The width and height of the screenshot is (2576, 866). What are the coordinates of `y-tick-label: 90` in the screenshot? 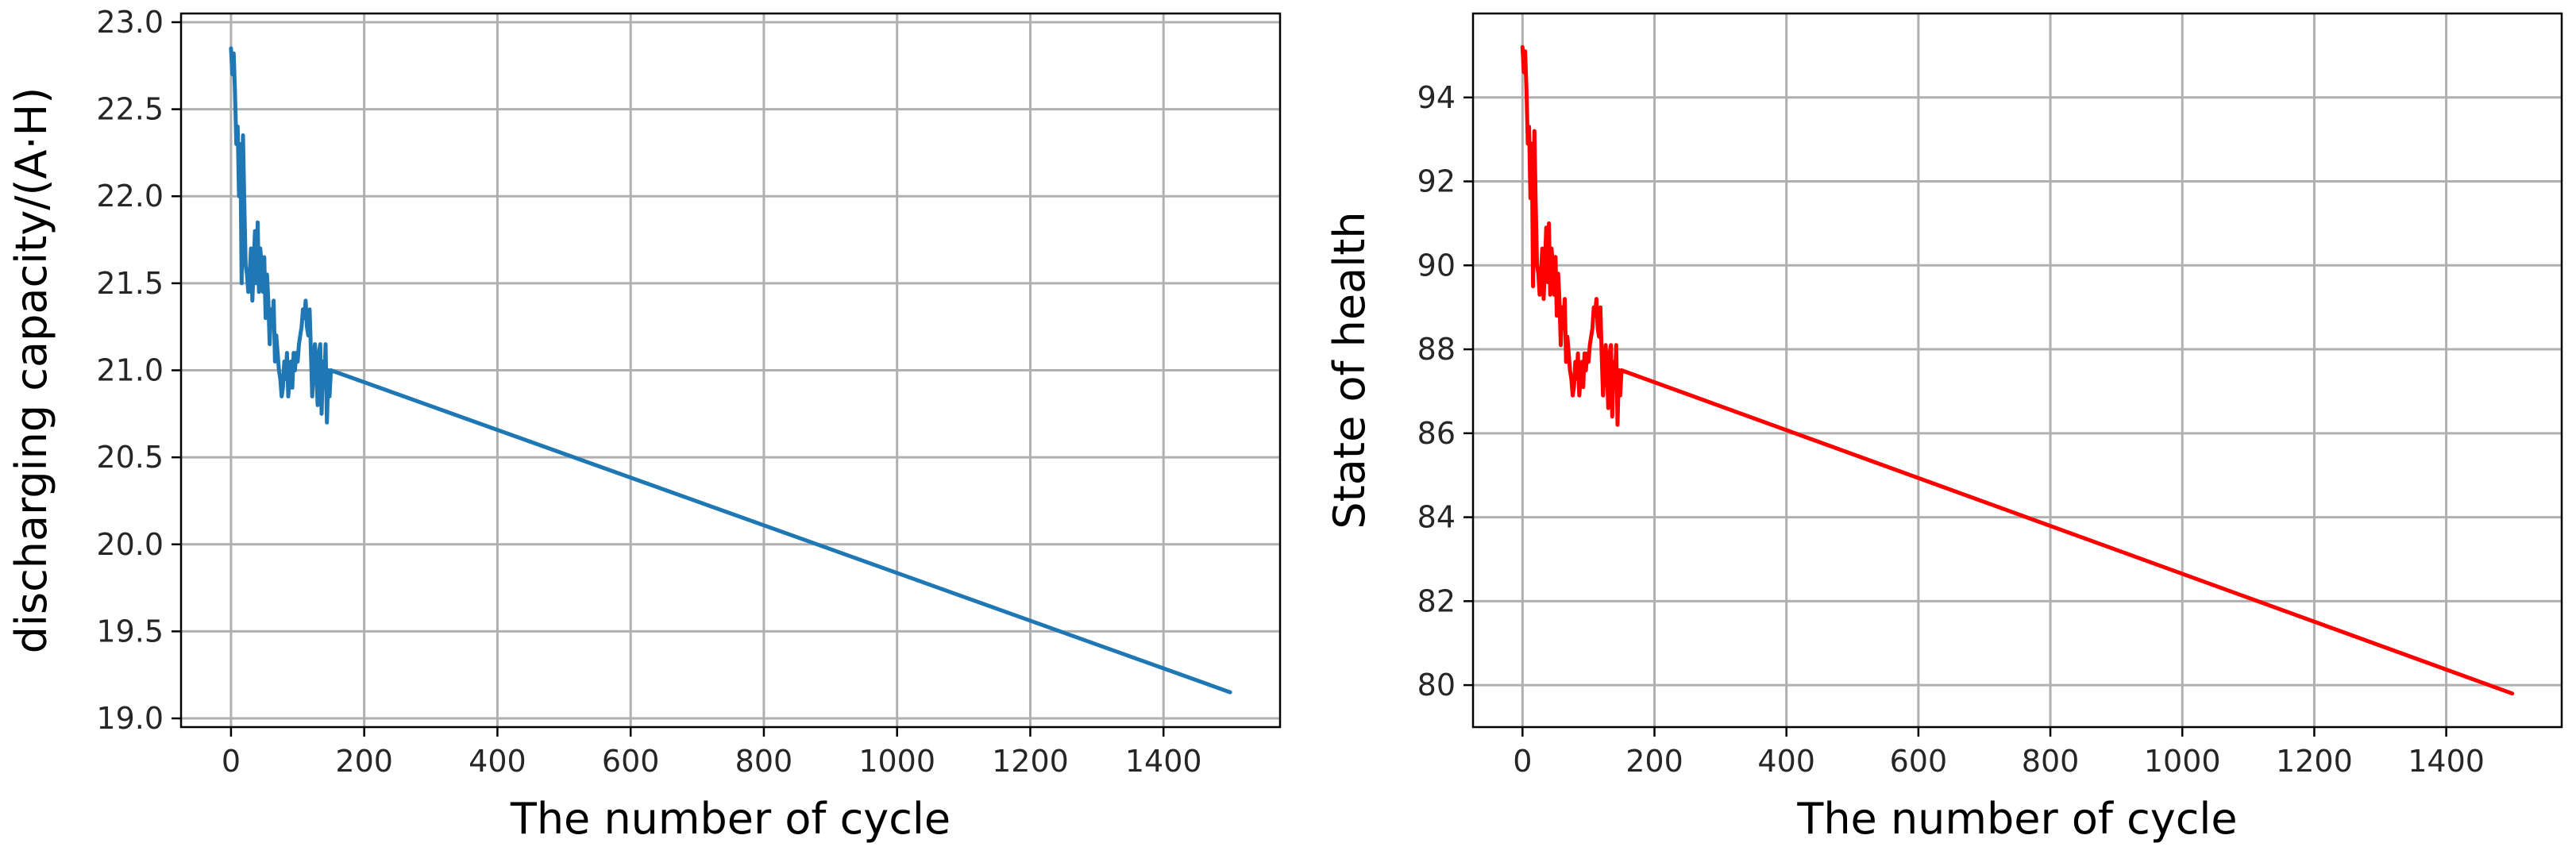 It's located at (1436, 265).